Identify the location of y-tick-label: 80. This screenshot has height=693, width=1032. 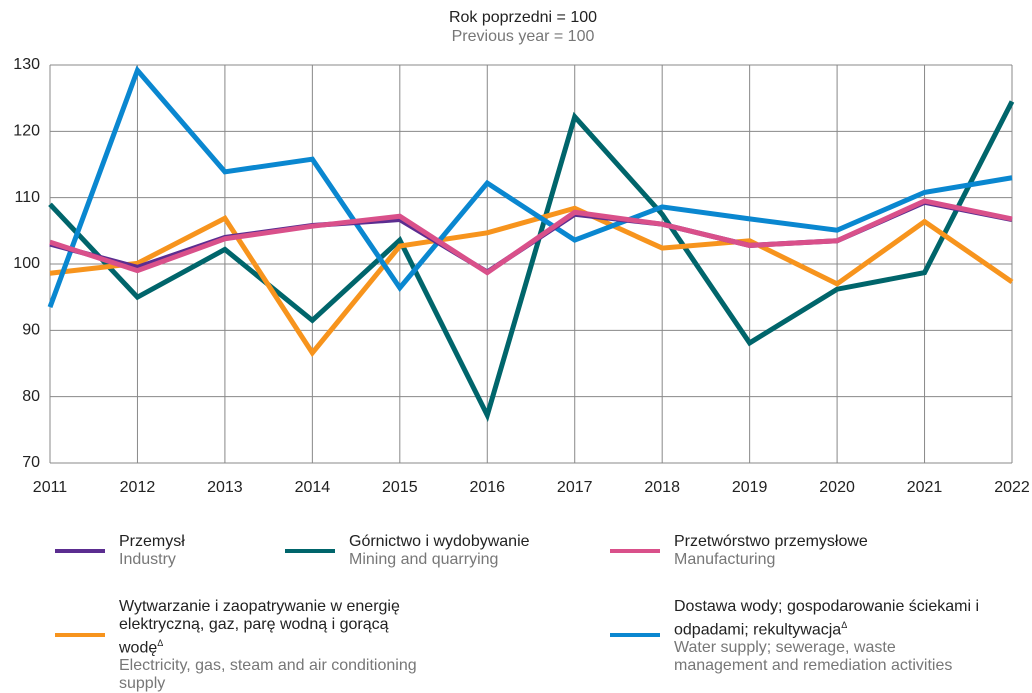
(31, 396).